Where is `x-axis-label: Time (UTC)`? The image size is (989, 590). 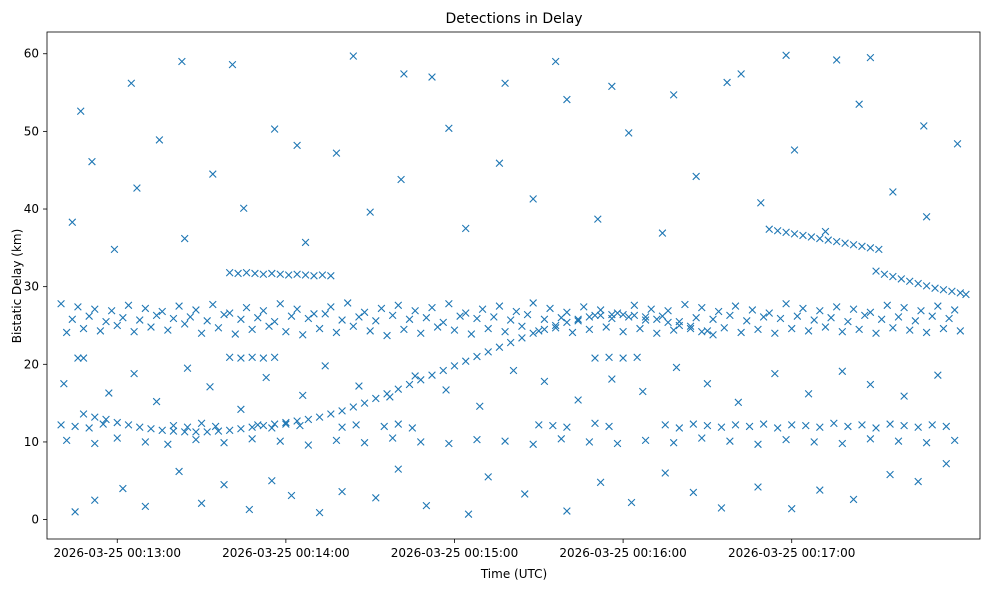
x-axis-label: Time (UTC) is located at coordinates (513, 574).